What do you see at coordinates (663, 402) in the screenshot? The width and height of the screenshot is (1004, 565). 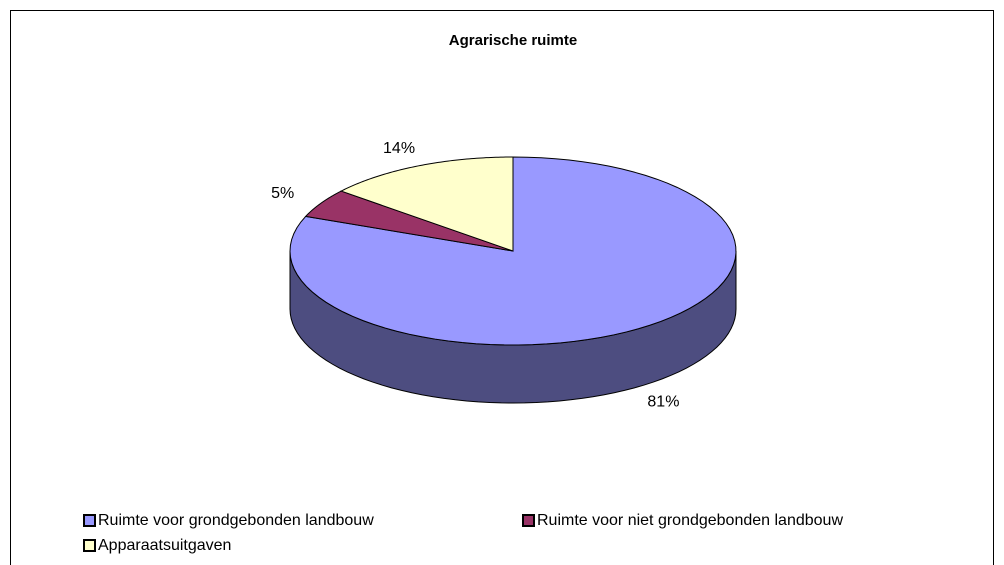 I see `data-label: 81%` at bounding box center [663, 402].